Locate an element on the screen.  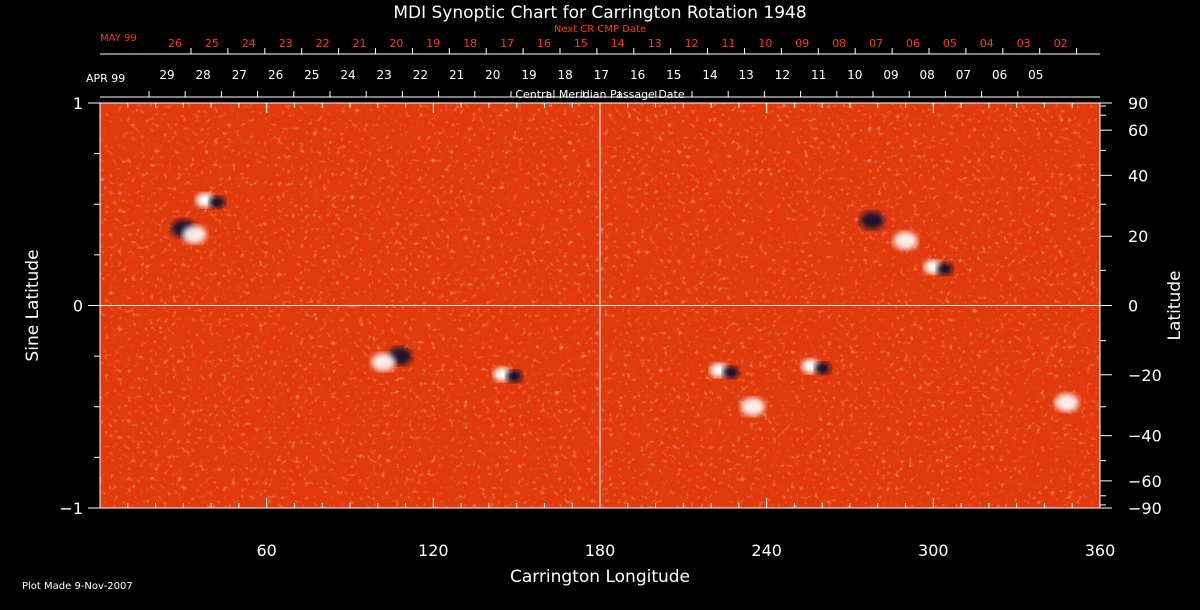
cmp-date-label: 23 is located at coordinates (384, 75).